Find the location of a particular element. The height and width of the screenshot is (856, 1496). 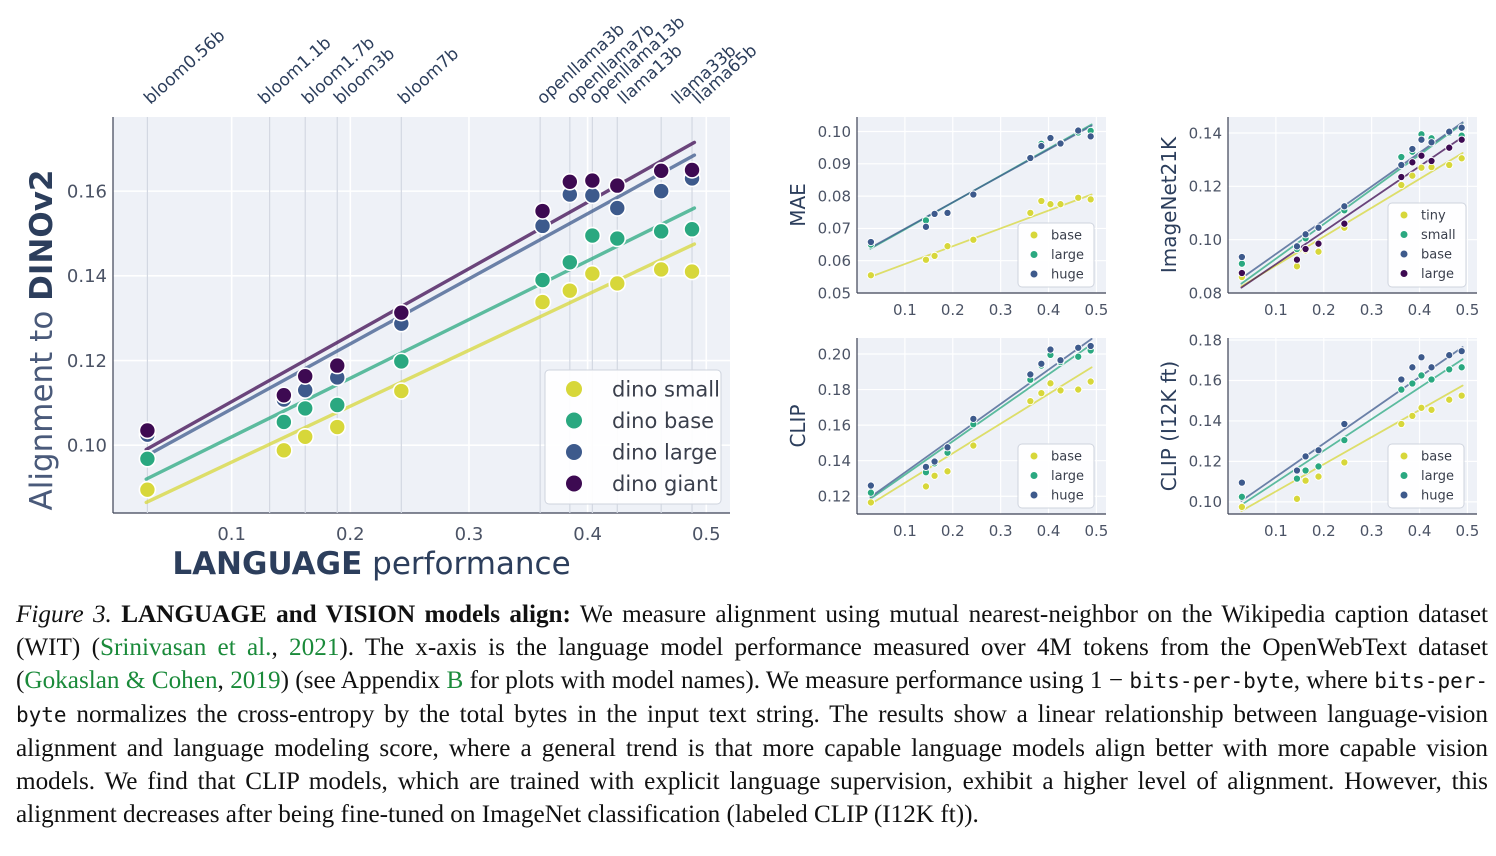

citation-gokaslan-author: Gokaslan & Cohen is located at coordinates (121, 680).